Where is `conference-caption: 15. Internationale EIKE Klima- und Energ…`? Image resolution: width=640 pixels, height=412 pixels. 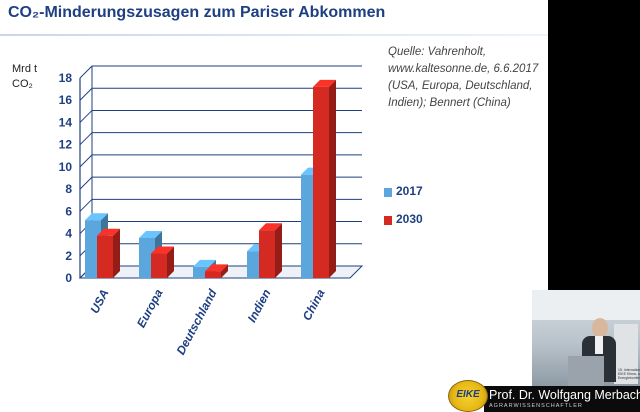
conference-caption: 15. Internationale EIKE Klima- und Energ… is located at coordinates (629, 374).